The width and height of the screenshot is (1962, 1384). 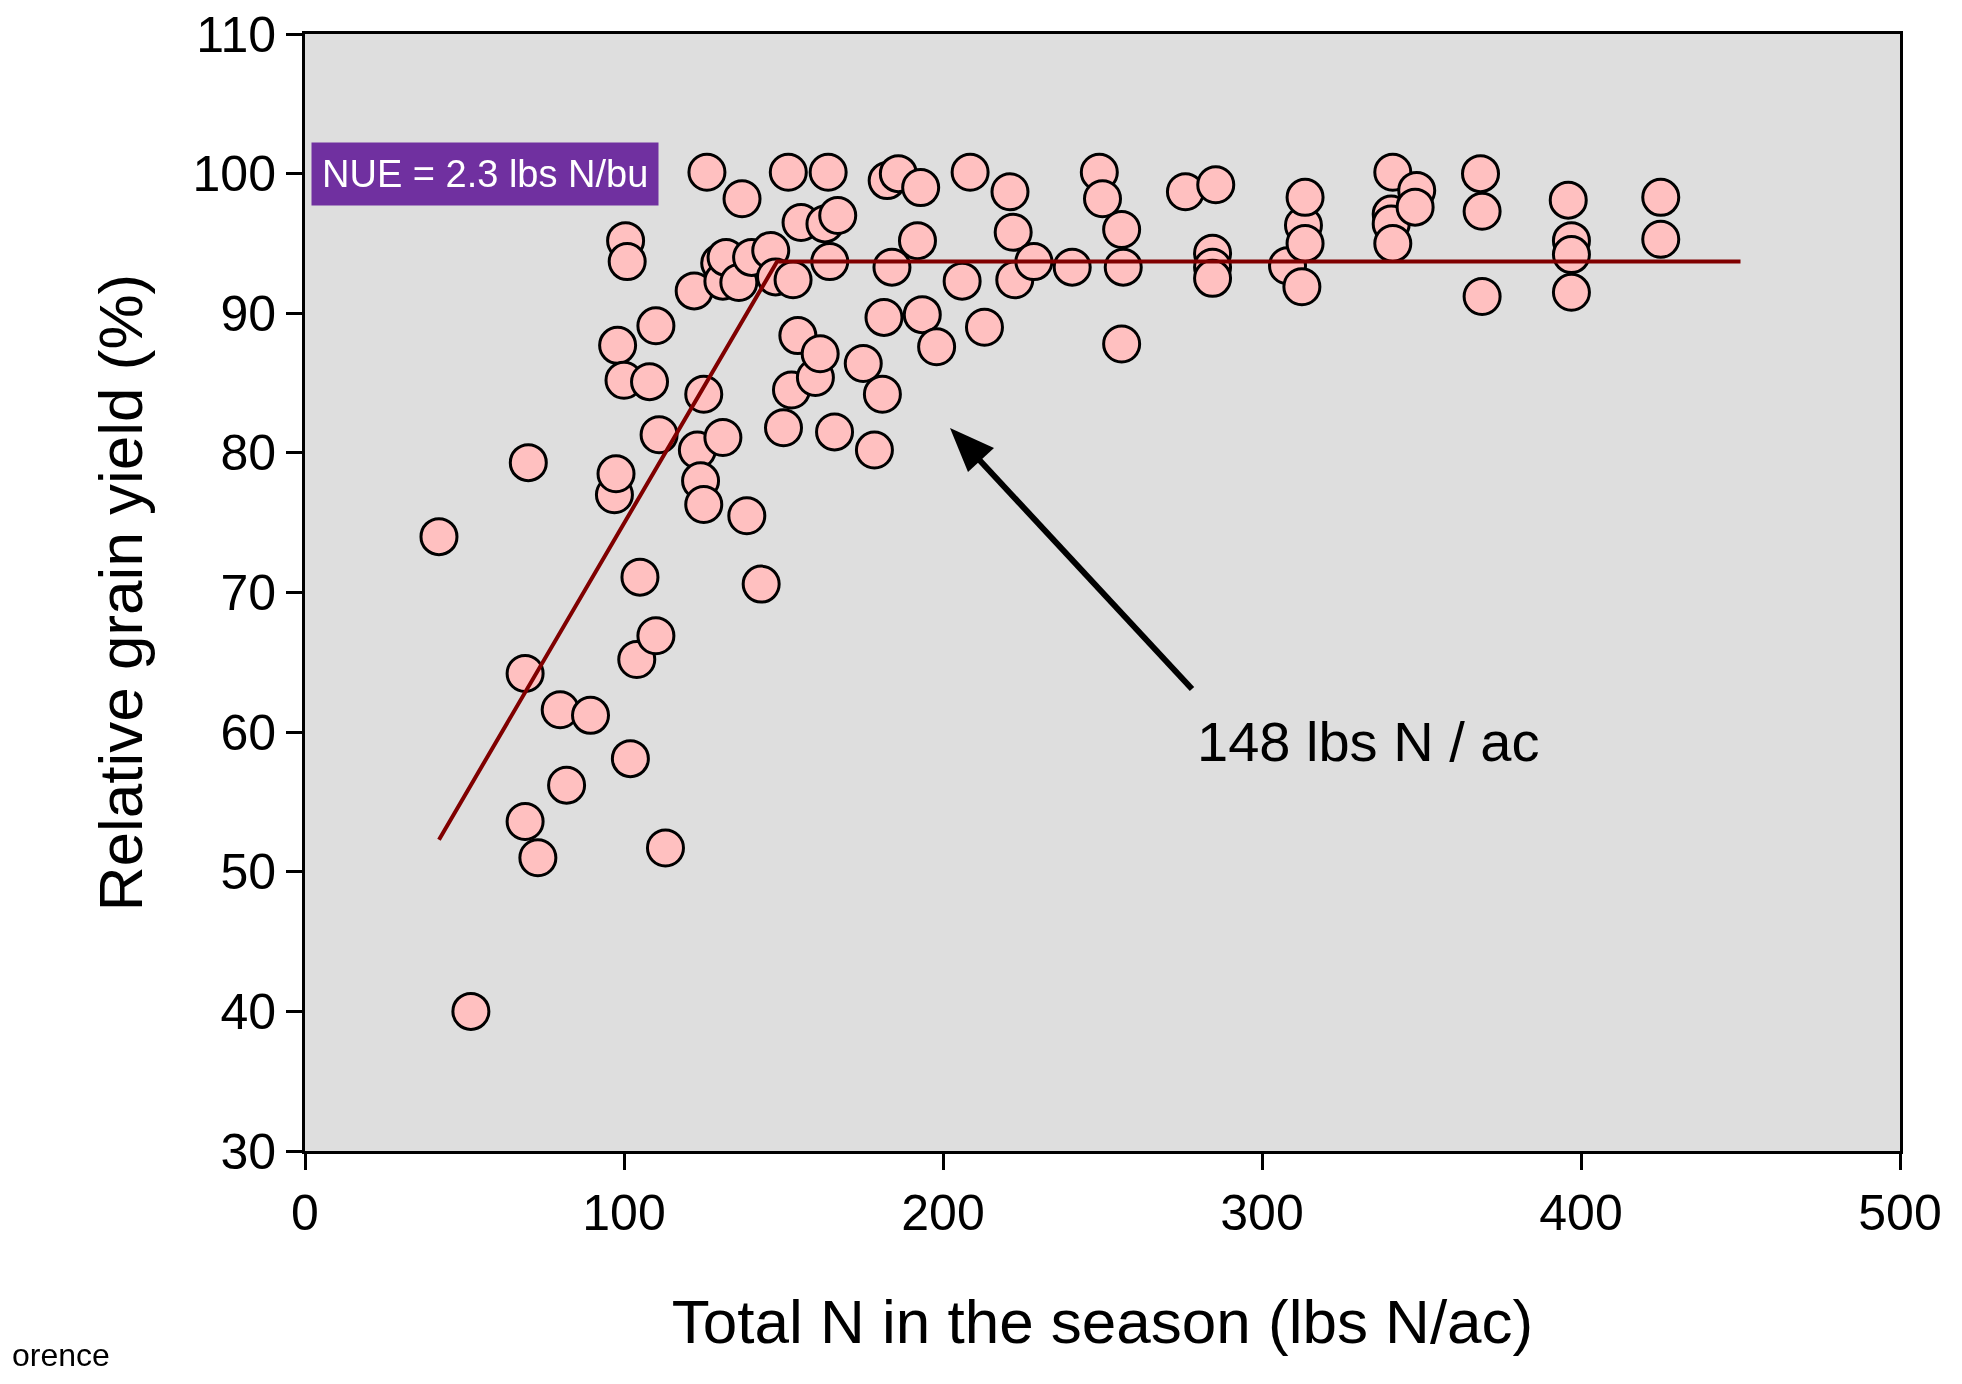 I want to click on y-axis-title: Relative grain yield (%), so click(x=121, y=592).